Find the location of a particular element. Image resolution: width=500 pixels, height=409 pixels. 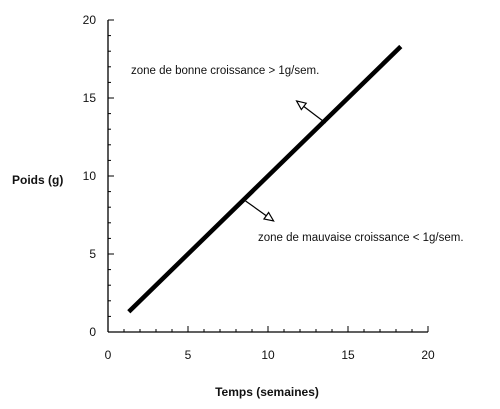

x-tick-label: 5 is located at coordinates (188, 355).